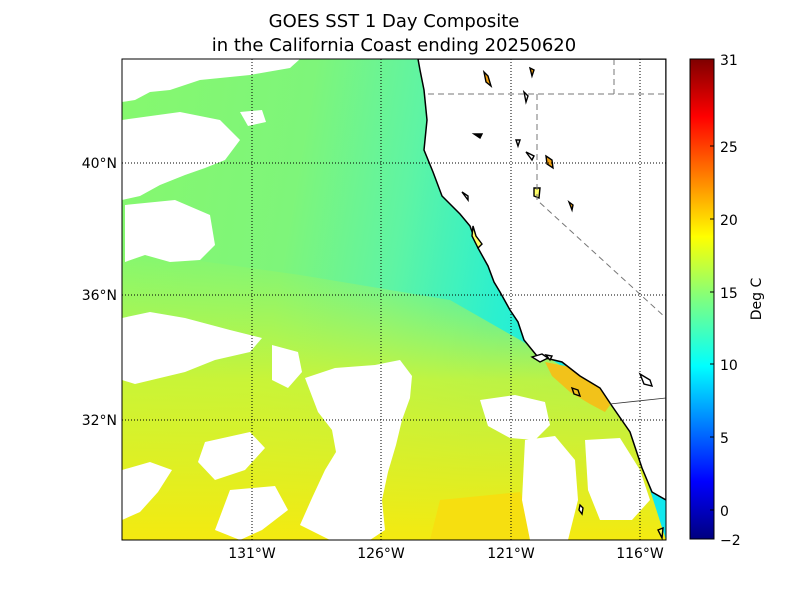  I want to click on sst-warm-offshore, so click(485, 516).